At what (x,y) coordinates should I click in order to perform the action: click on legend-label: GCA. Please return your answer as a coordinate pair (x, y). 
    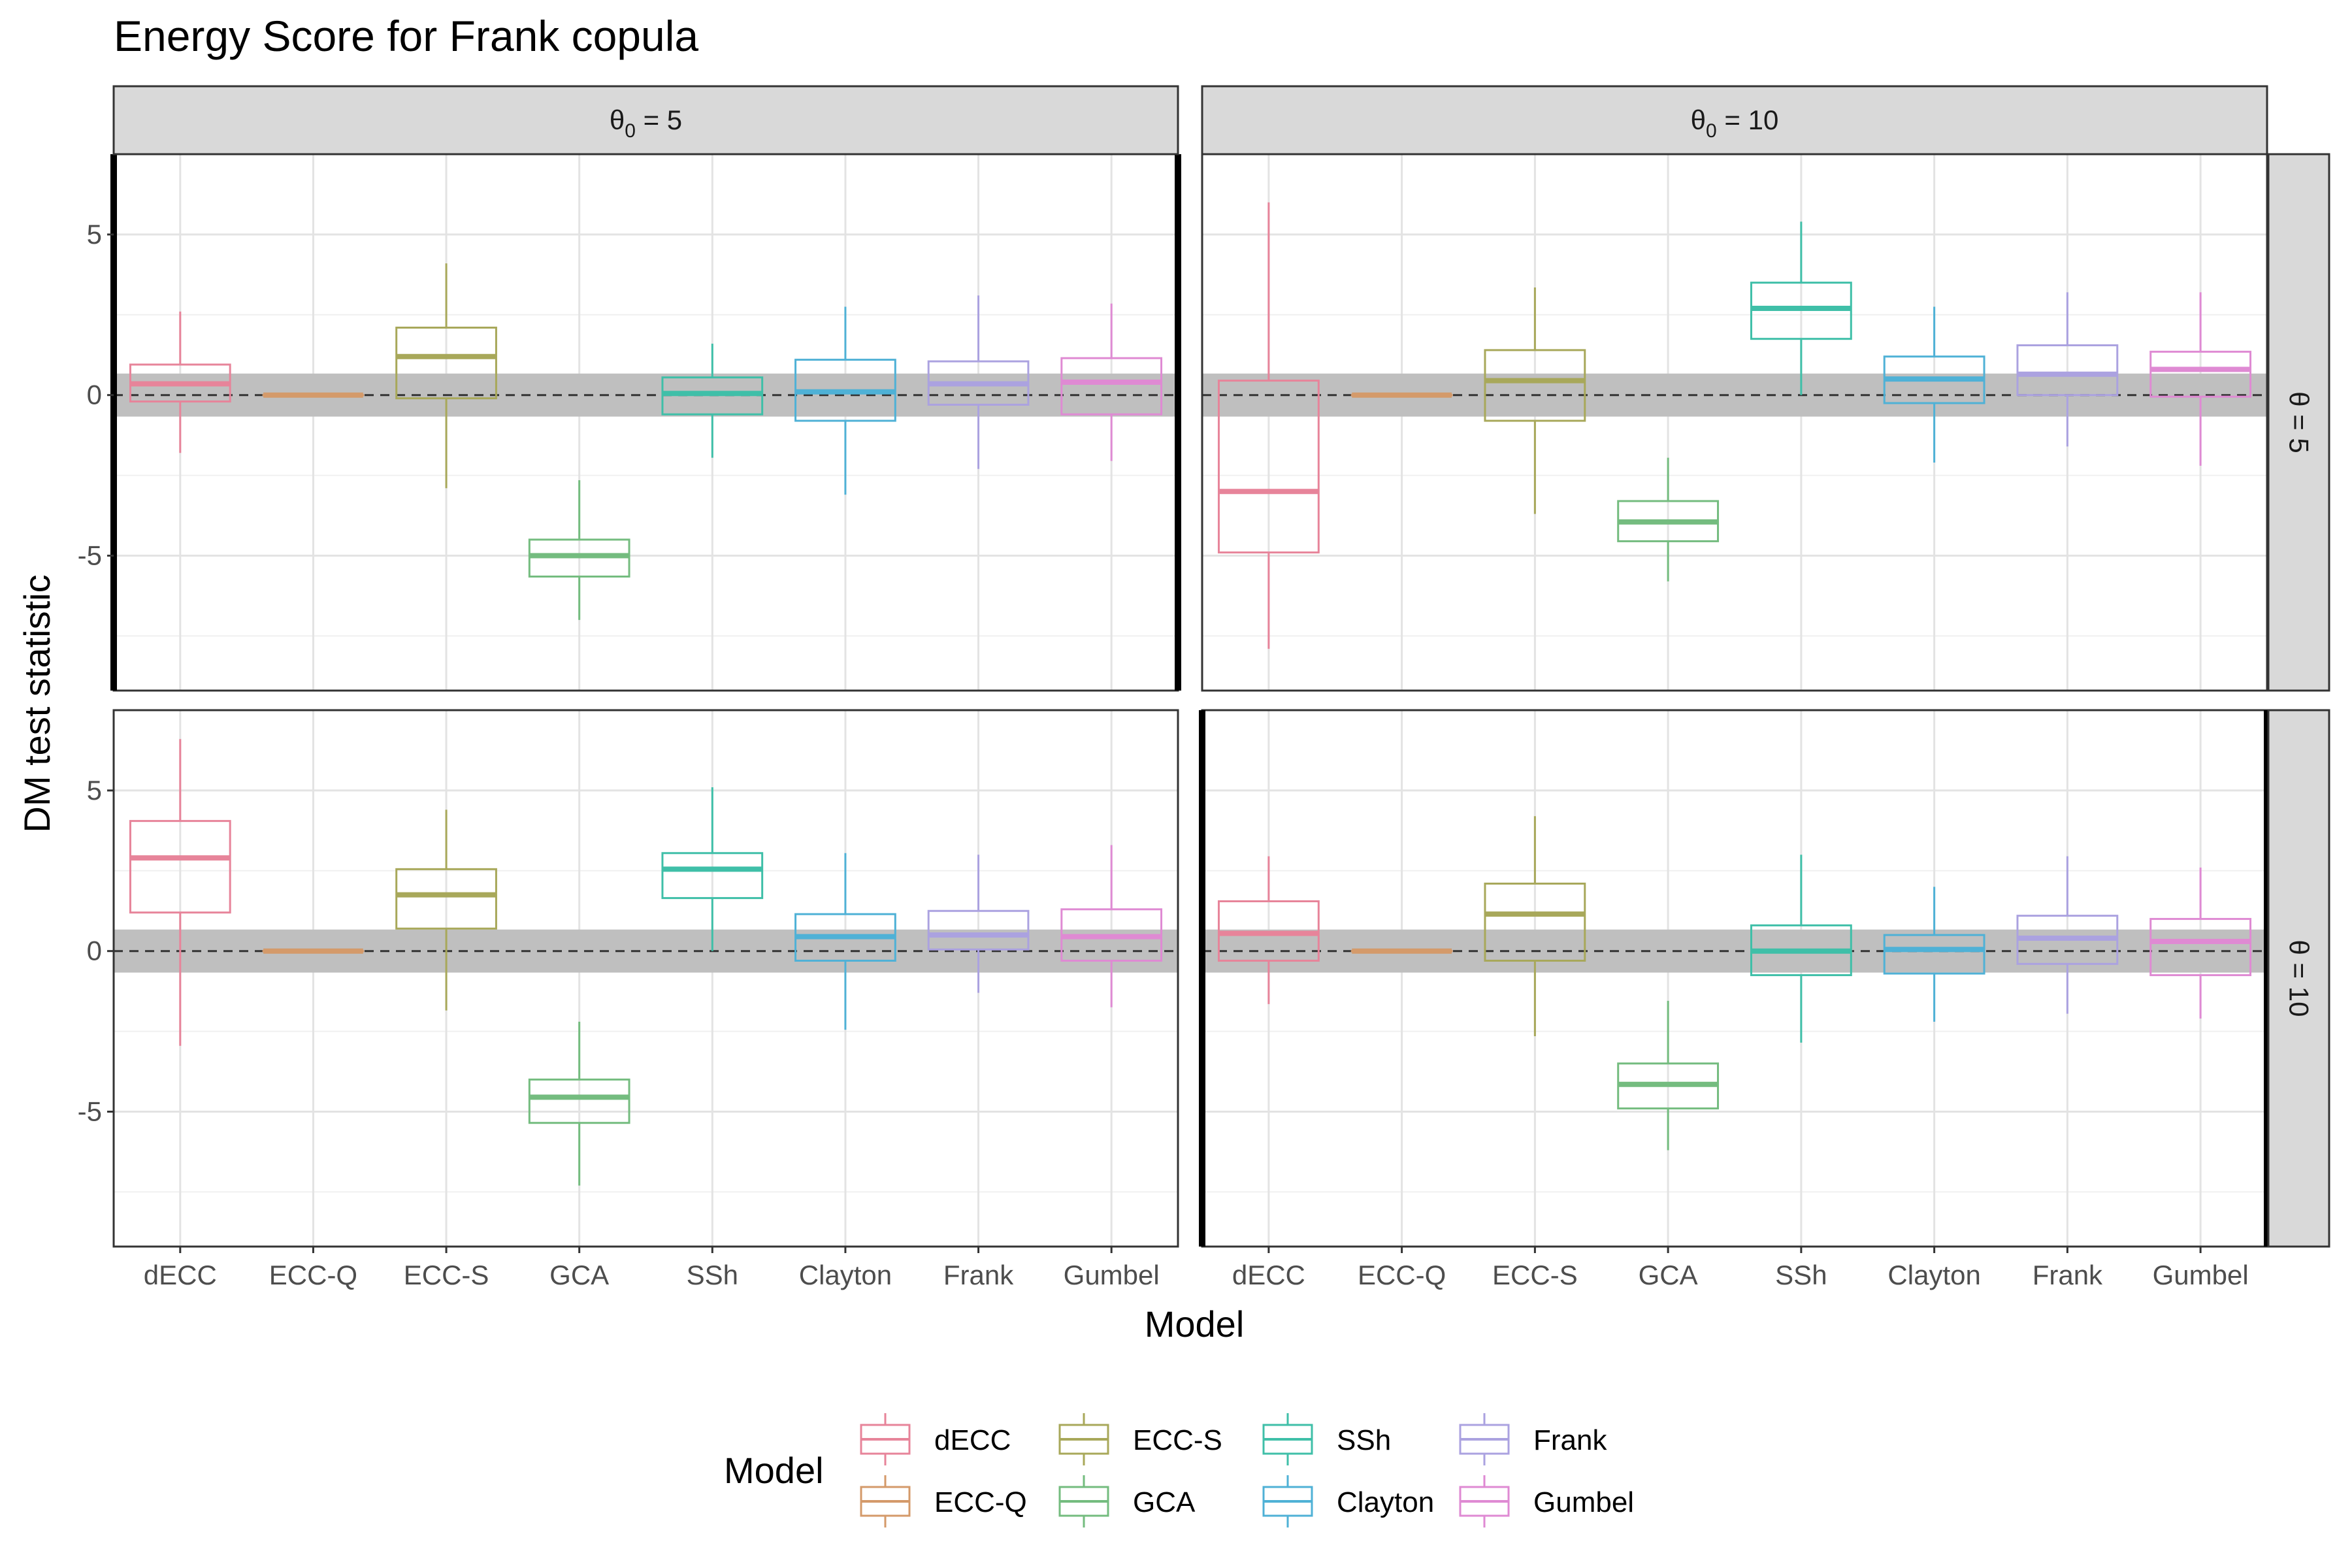
    Looking at the image, I should click on (1164, 1502).